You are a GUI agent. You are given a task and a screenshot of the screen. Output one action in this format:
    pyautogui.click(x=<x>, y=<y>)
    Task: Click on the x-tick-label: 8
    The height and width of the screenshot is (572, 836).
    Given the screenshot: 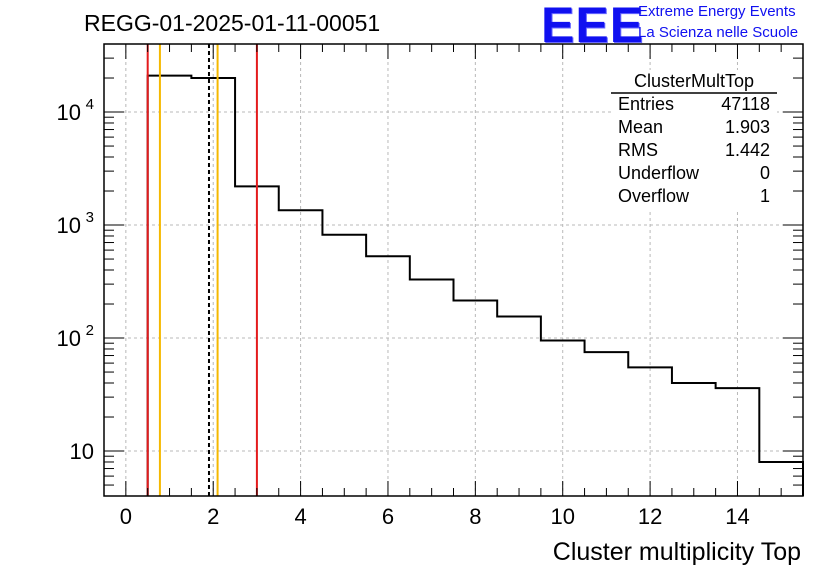 What is the action you would take?
    pyautogui.click(x=475, y=516)
    